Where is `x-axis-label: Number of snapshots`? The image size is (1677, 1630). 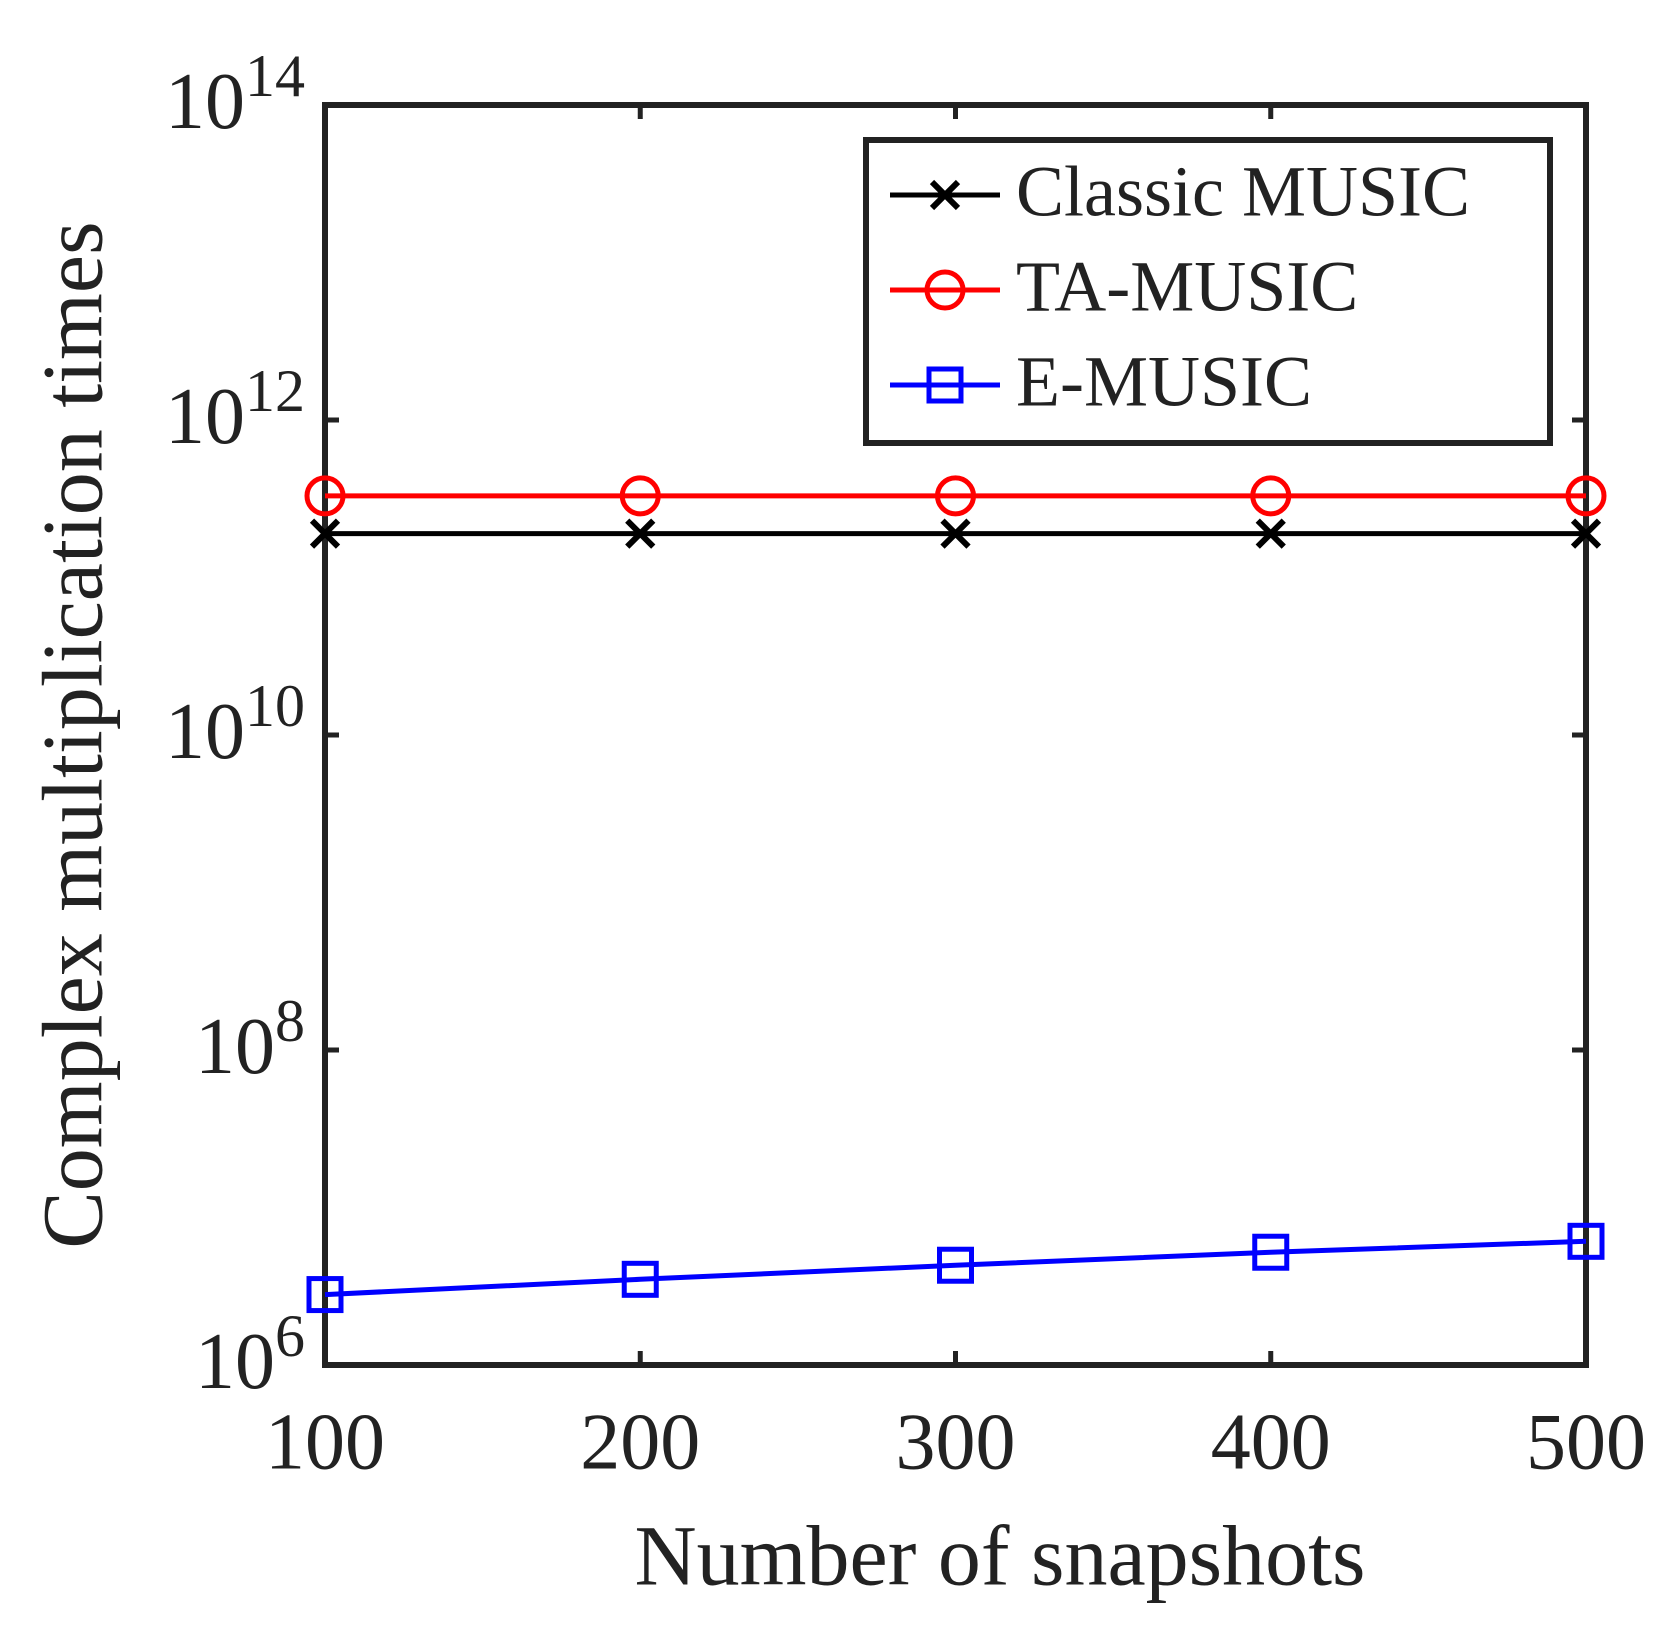 x-axis-label: Number of snapshots is located at coordinates (1000, 1556).